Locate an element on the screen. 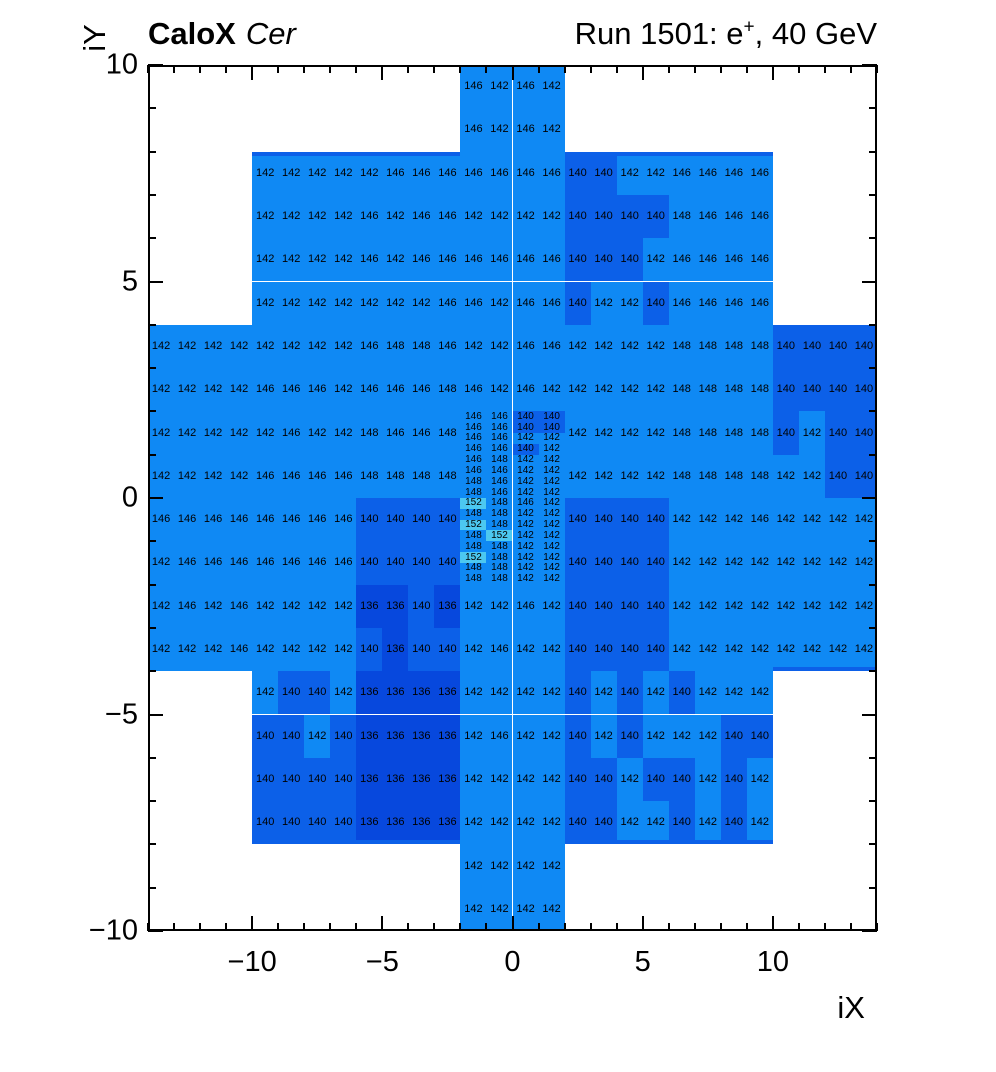 The image size is (996, 1072). heatmap-cell: 152 is located at coordinates (499, 535).